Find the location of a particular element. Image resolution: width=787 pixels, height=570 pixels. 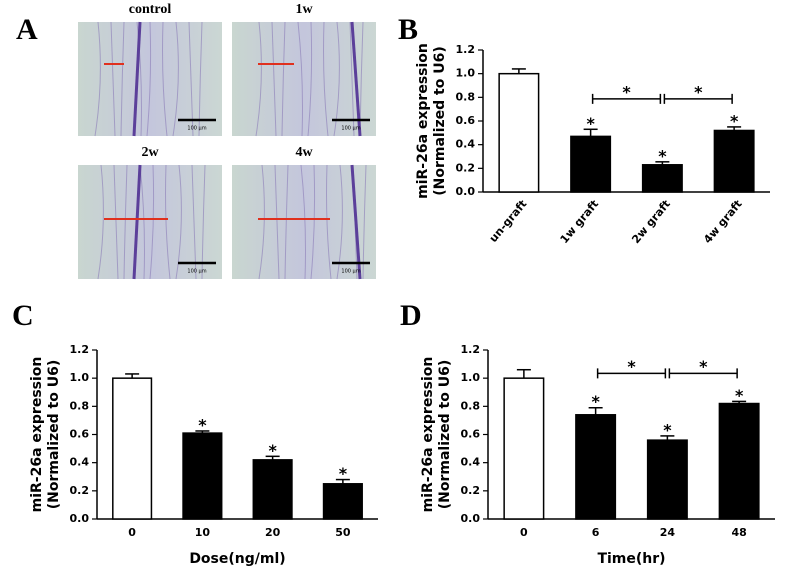

x-tick-label: 50 is located at coordinates (343, 532).